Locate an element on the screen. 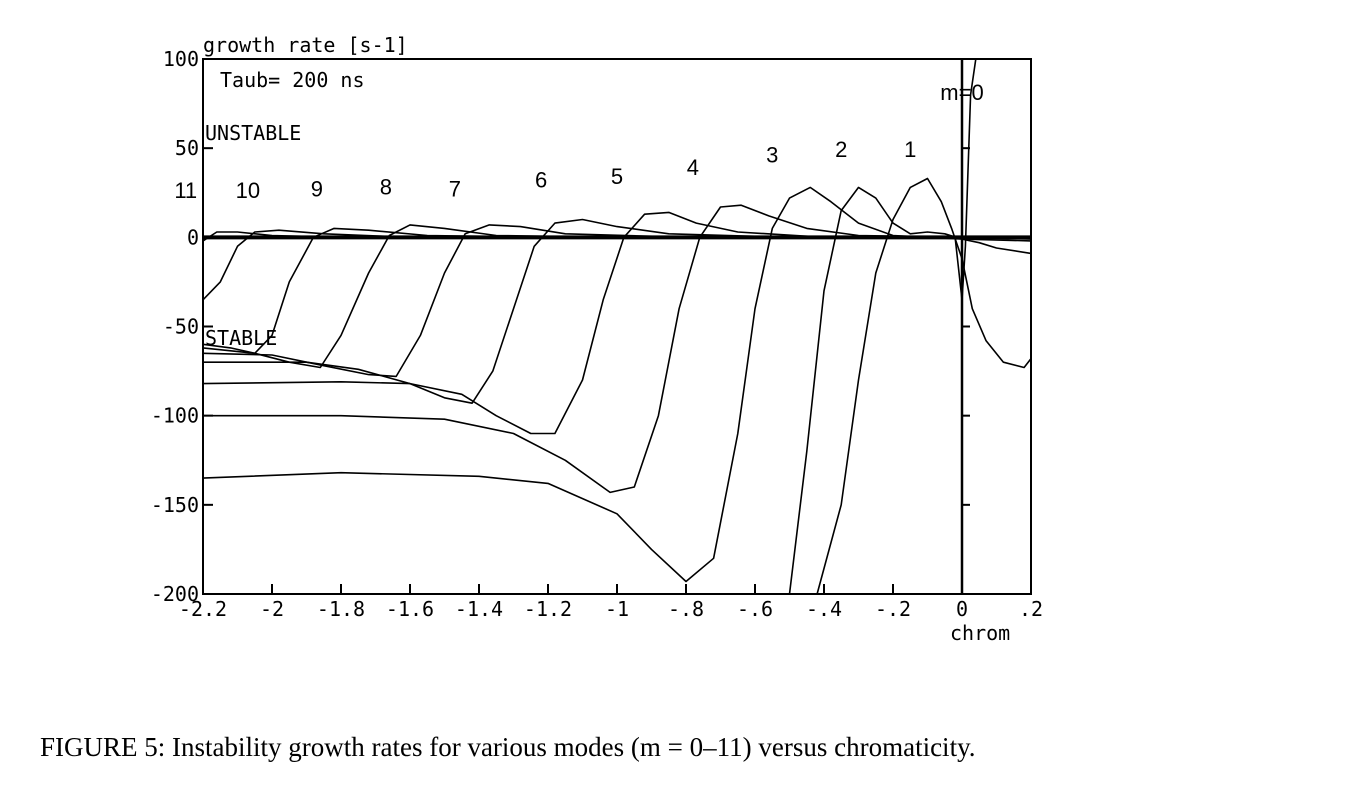  taub-annotation: Taub= 200 ns is located at coordinates (292, 80).